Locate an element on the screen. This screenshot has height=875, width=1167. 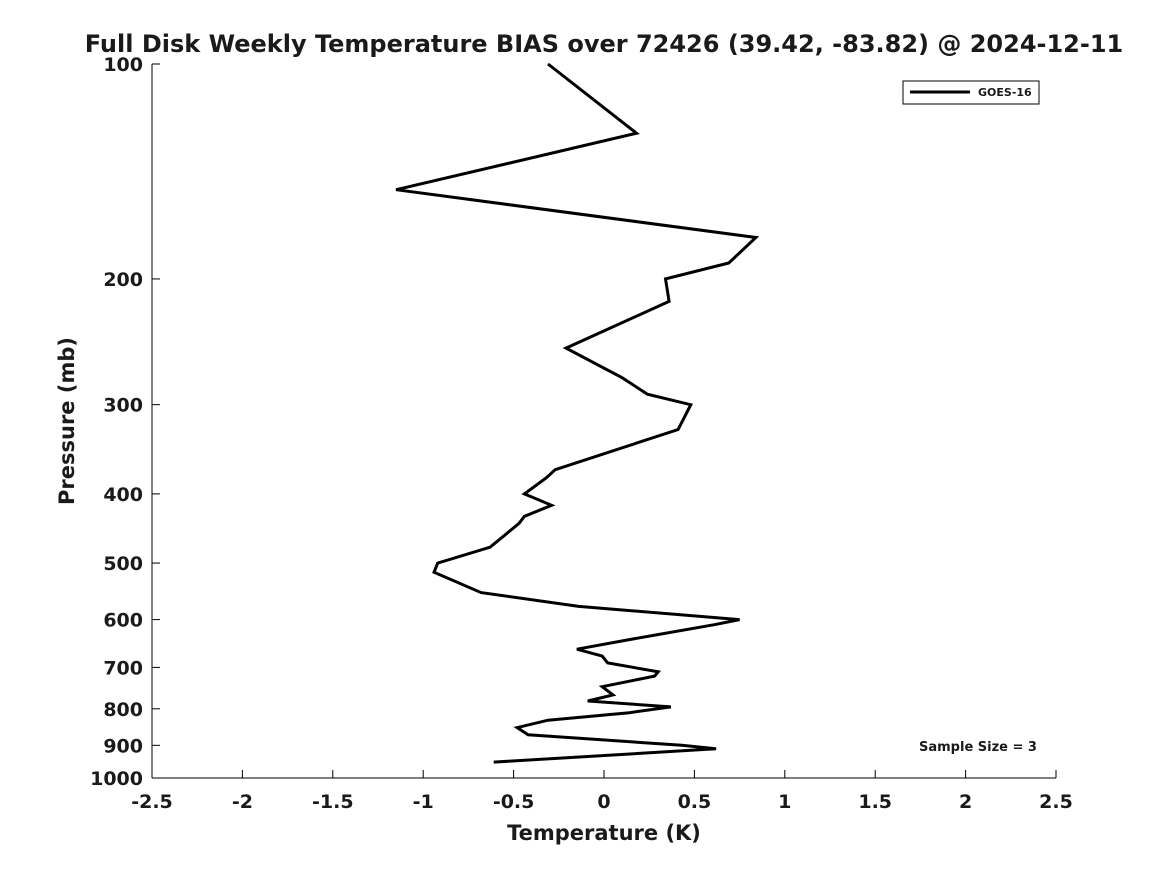
y-tick-label: 200 is located at coordinates (123, 280).